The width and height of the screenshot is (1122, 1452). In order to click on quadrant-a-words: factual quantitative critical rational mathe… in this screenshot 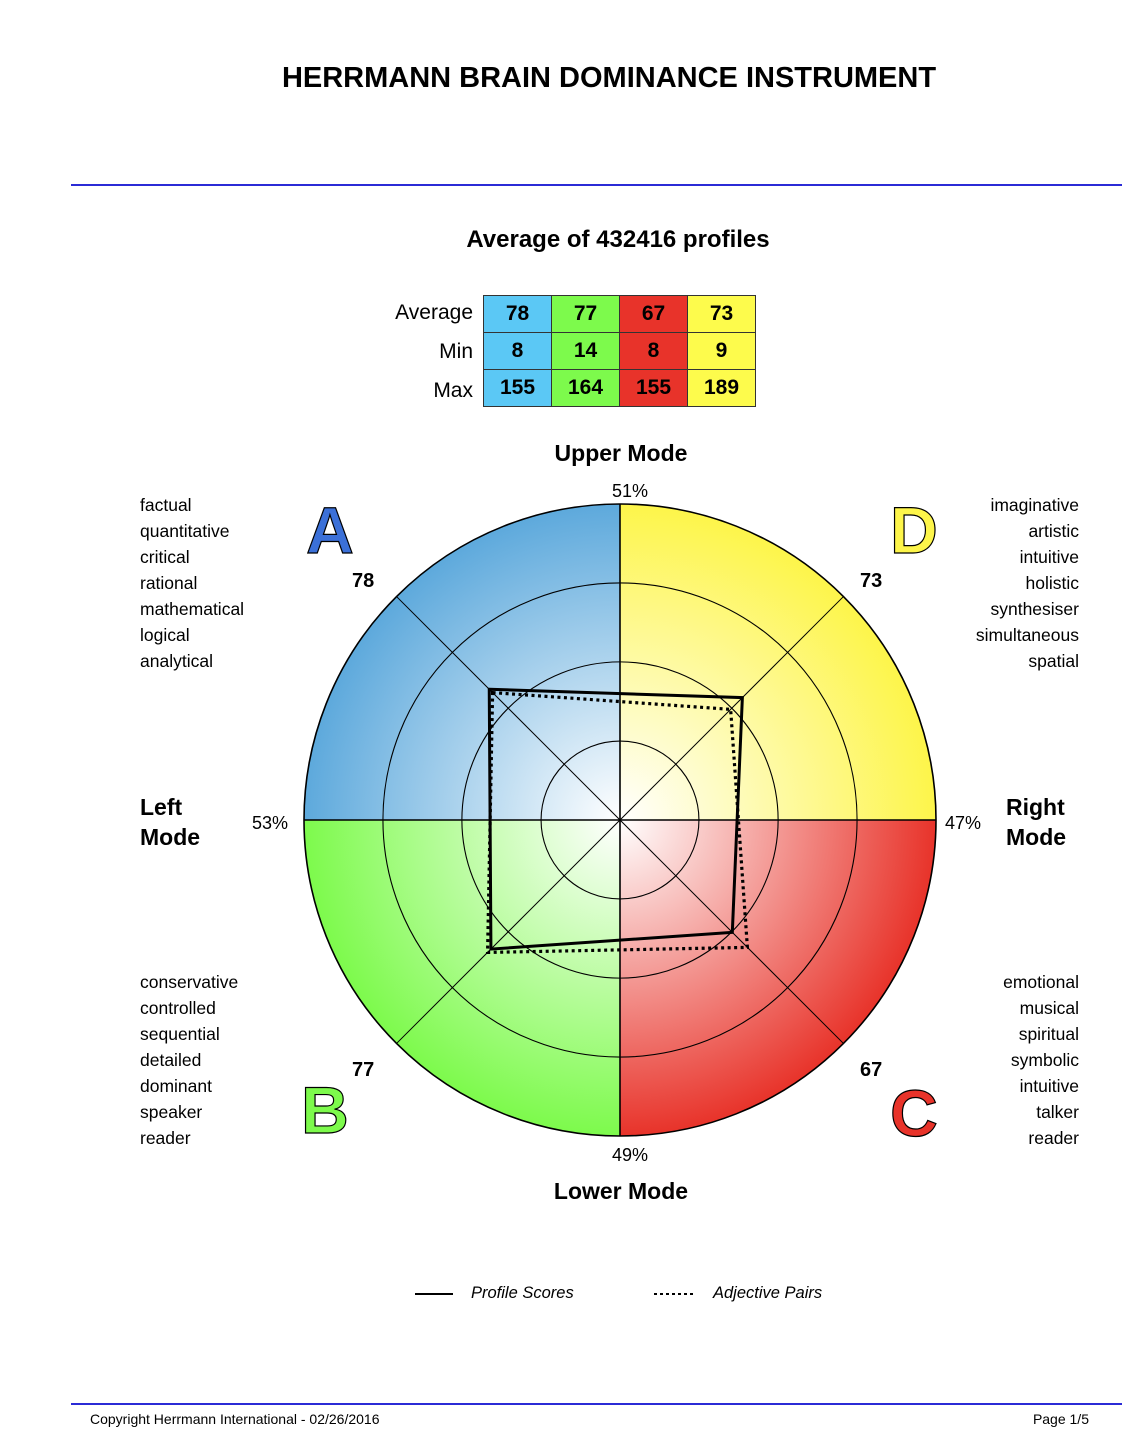, I will do `click(192, 583)`.